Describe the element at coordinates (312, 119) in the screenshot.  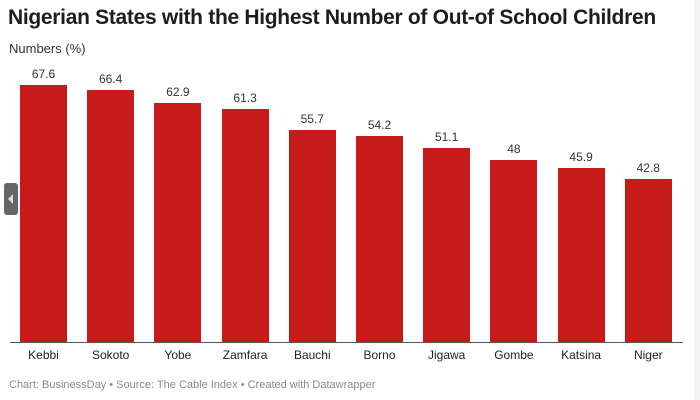
I see `bar-value-label: 55.7` at that location.